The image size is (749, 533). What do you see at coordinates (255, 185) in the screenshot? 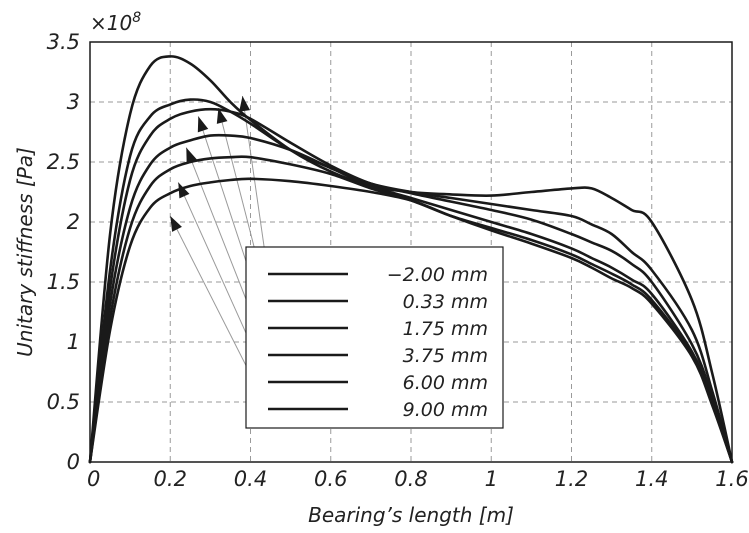
I see `leader-line` at bounding box center [255, 185].